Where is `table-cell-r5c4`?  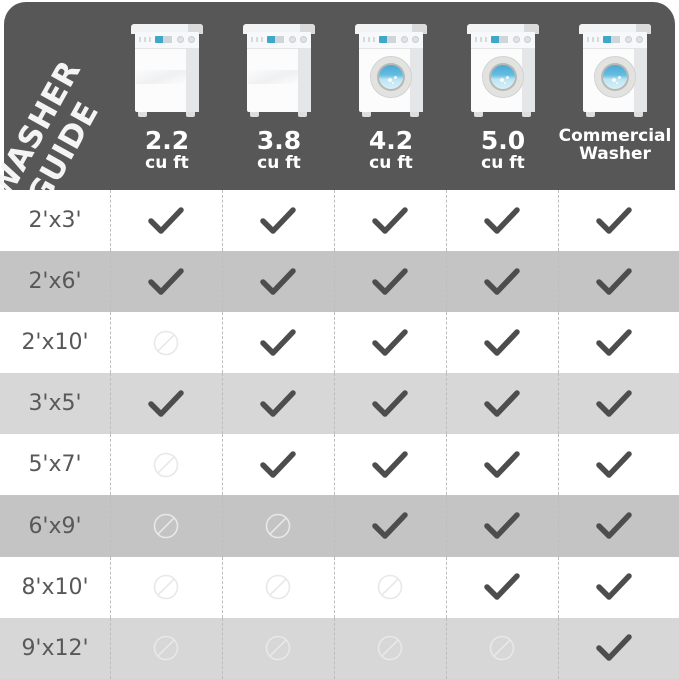 table-cell-r5c4 is located at coordinates (614, 526).